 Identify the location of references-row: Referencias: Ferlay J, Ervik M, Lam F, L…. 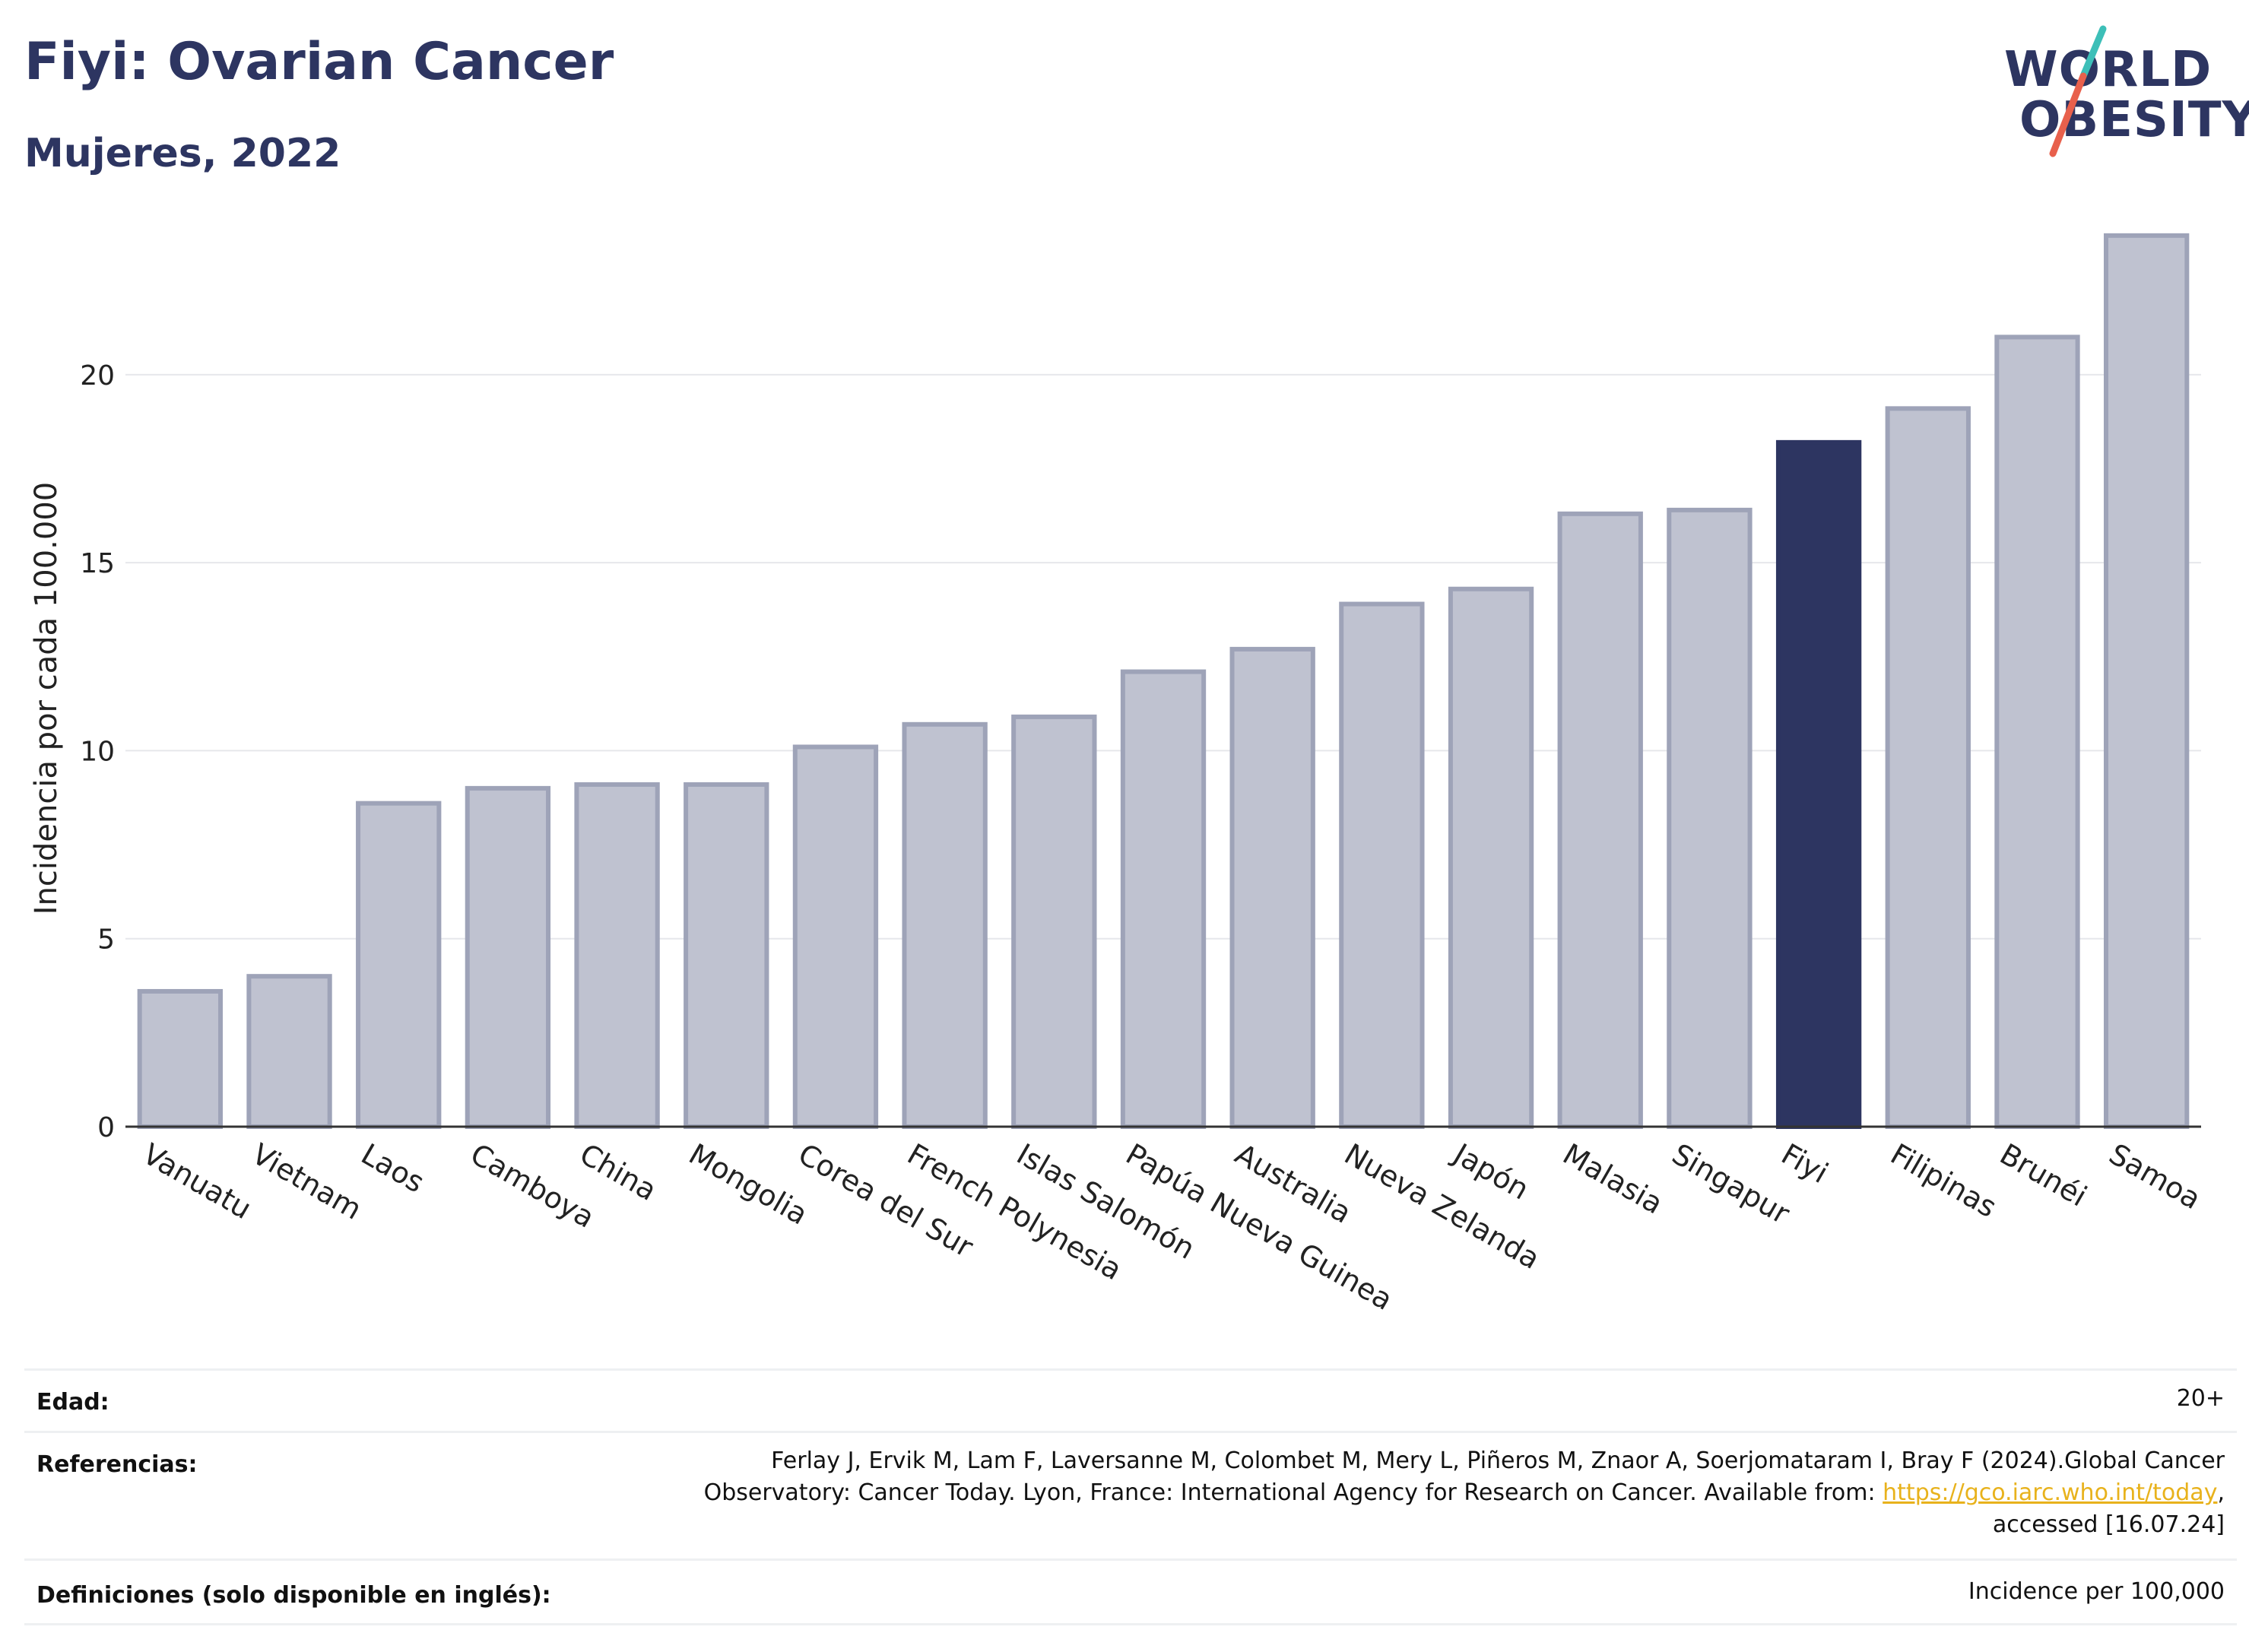
(1130, 1496).